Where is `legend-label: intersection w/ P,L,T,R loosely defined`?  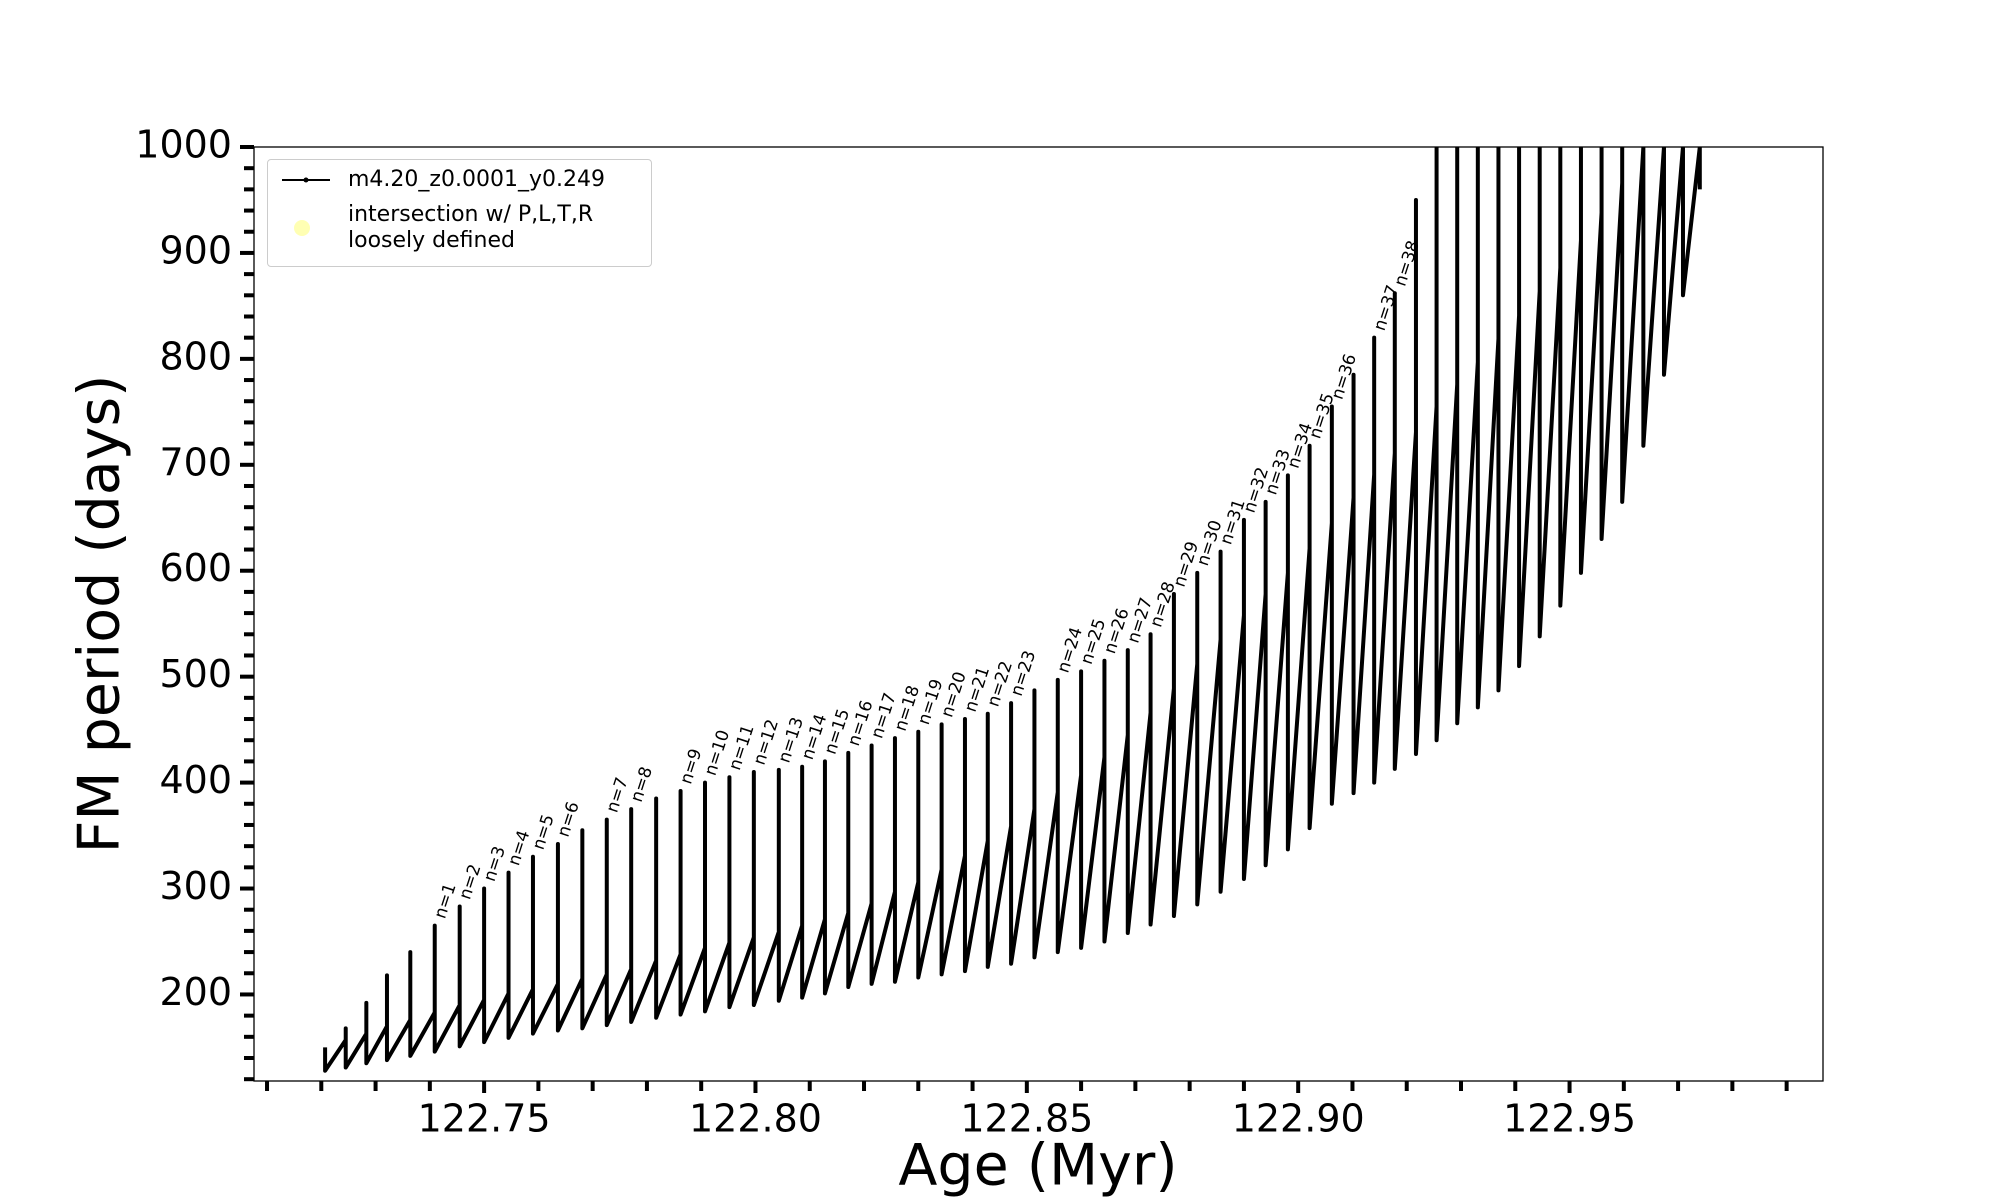
legend-label: intersection w/ P,L,T,R loosely defined is located at coordinates (471, 227).